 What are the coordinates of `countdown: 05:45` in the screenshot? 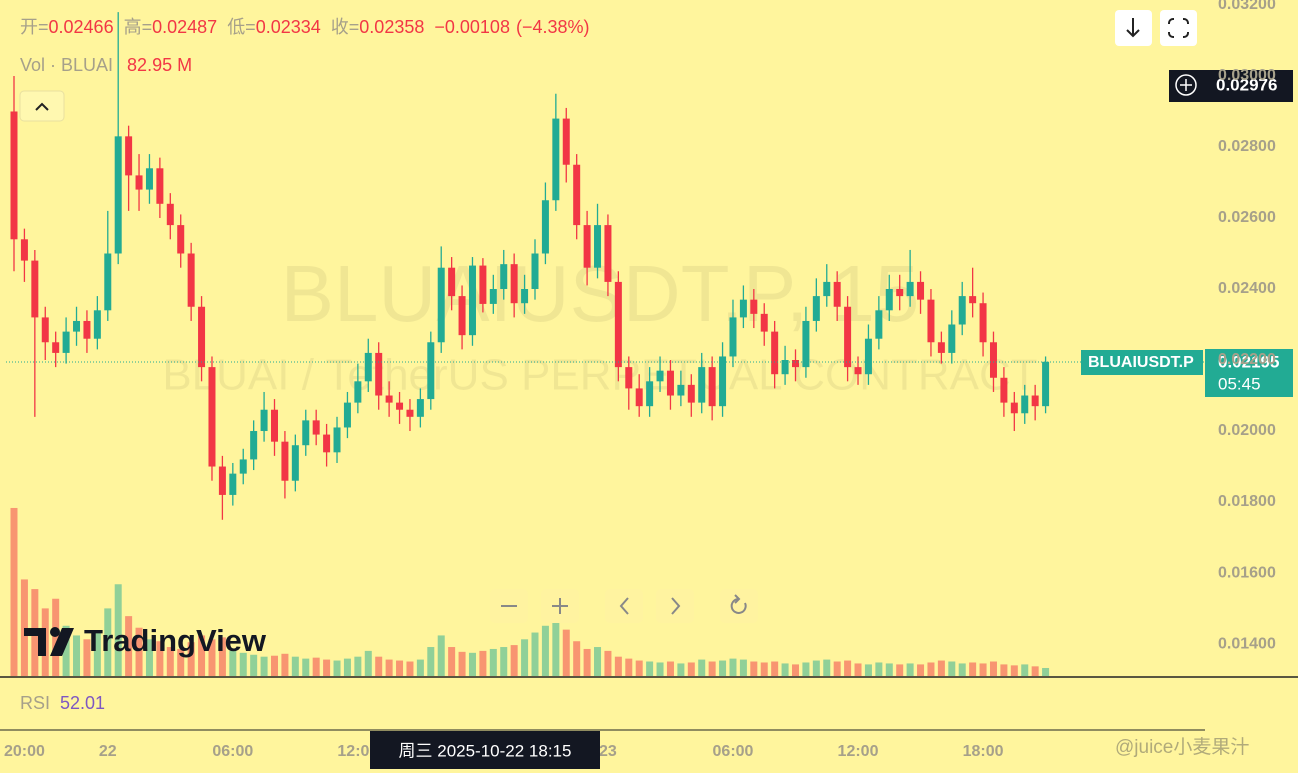 It's located at (1239, 383).